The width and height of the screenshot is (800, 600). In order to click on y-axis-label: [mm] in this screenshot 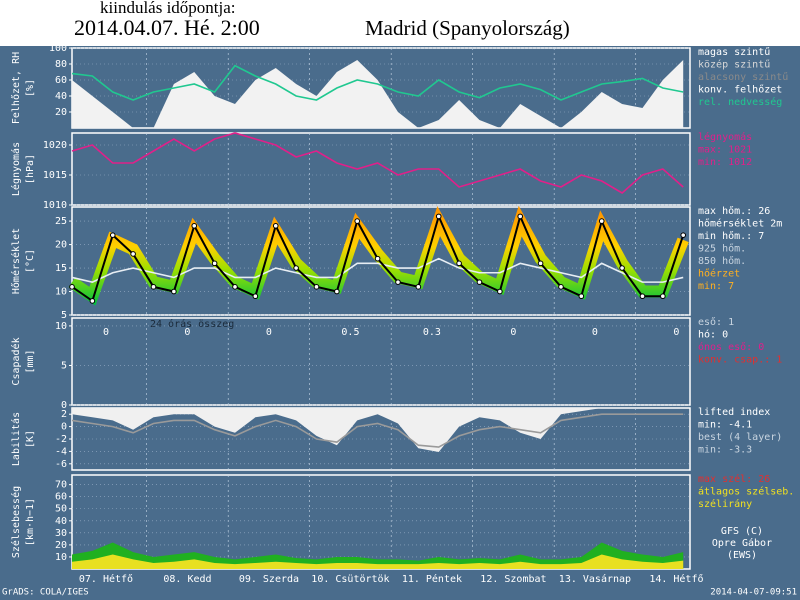, I will do `click(30, 361)`.